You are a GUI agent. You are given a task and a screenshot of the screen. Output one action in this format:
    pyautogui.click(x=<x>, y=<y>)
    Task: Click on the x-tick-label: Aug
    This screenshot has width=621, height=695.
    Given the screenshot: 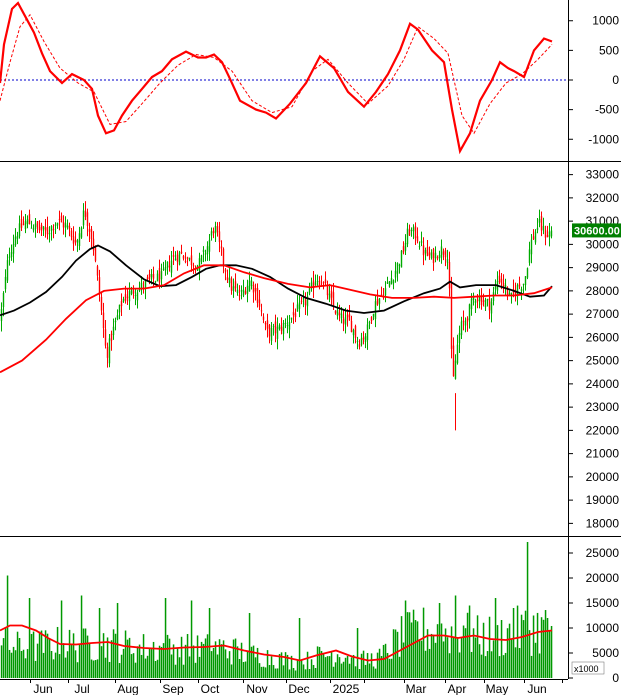 What is the action you would take?
    pyautogui.click(x=127, y=688)
    